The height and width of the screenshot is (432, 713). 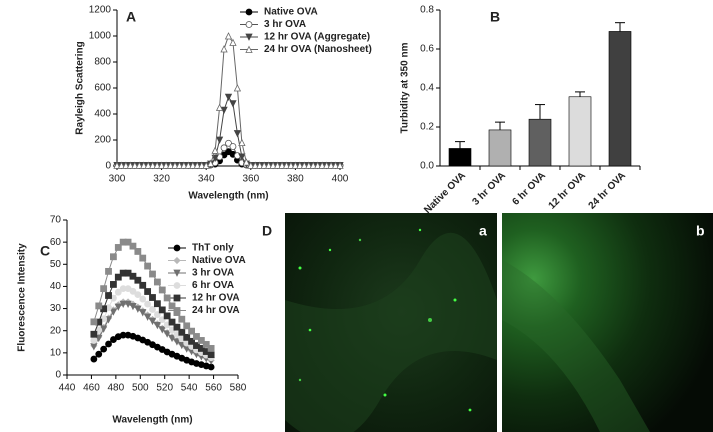 I want to click on y-tick-label: 400, so click(x=102, y=114).